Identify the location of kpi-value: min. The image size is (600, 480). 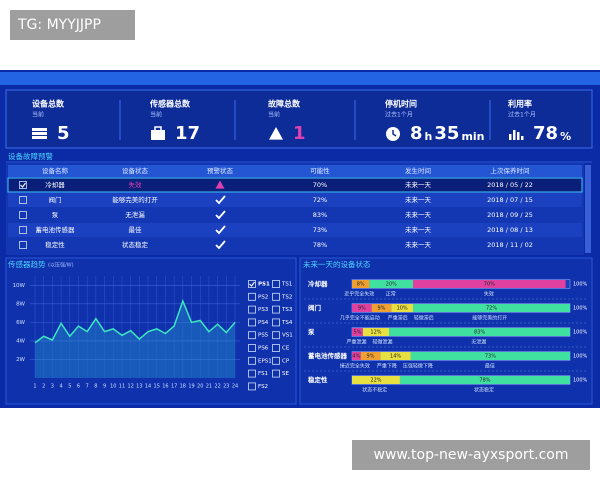
(472, 136).